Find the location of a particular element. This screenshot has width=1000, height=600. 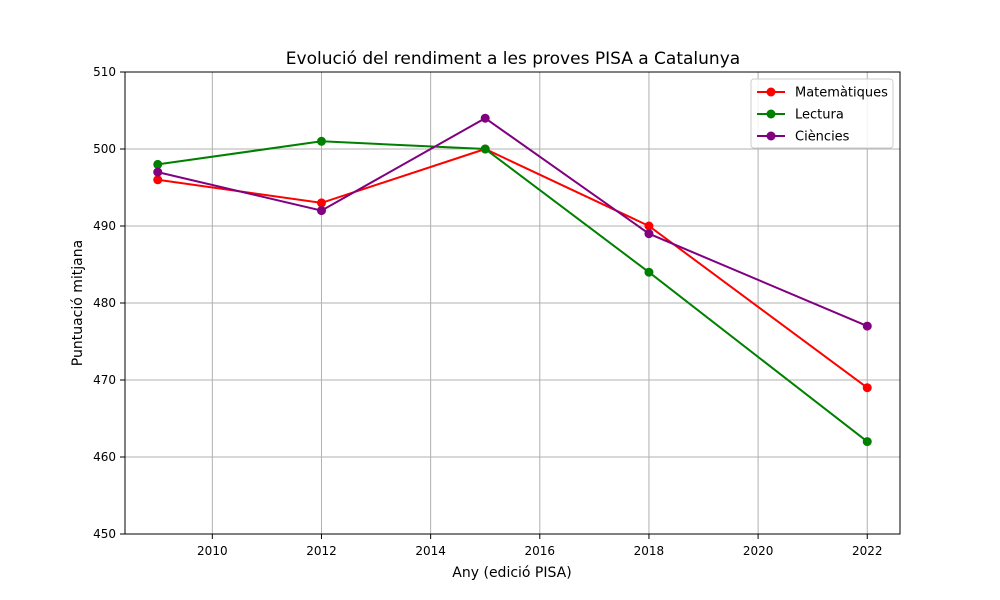

legend-label: Ciències is located at coordinates (822, 137).